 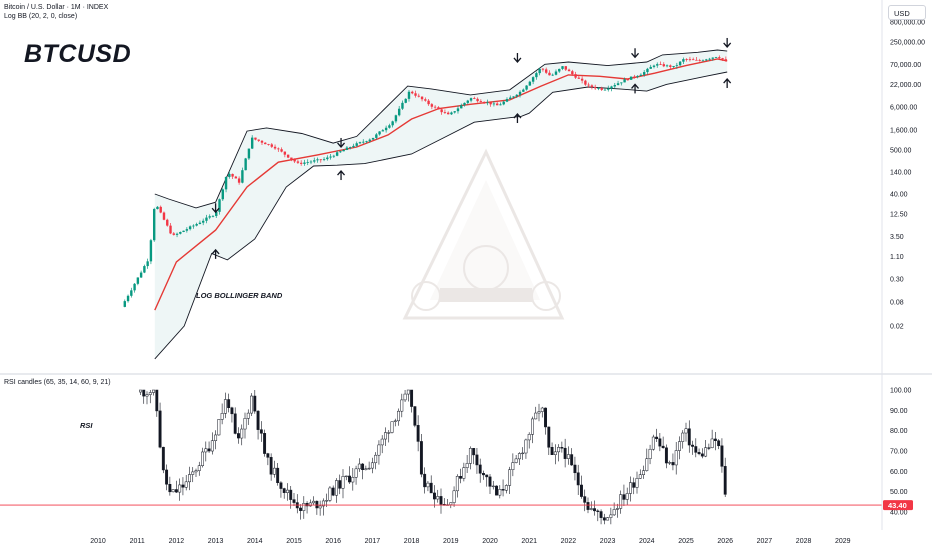 I want to click on time-tick-label: 2019, so click(x=451, y=541).